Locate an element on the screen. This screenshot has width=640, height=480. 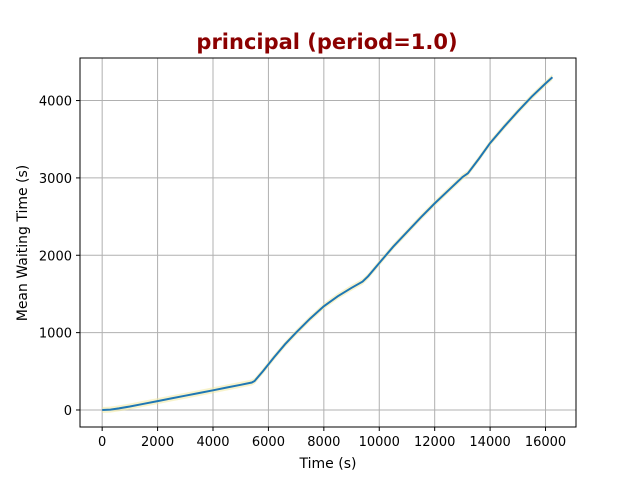
x-tick-label: 4000 is located at coordinates (212, 442).